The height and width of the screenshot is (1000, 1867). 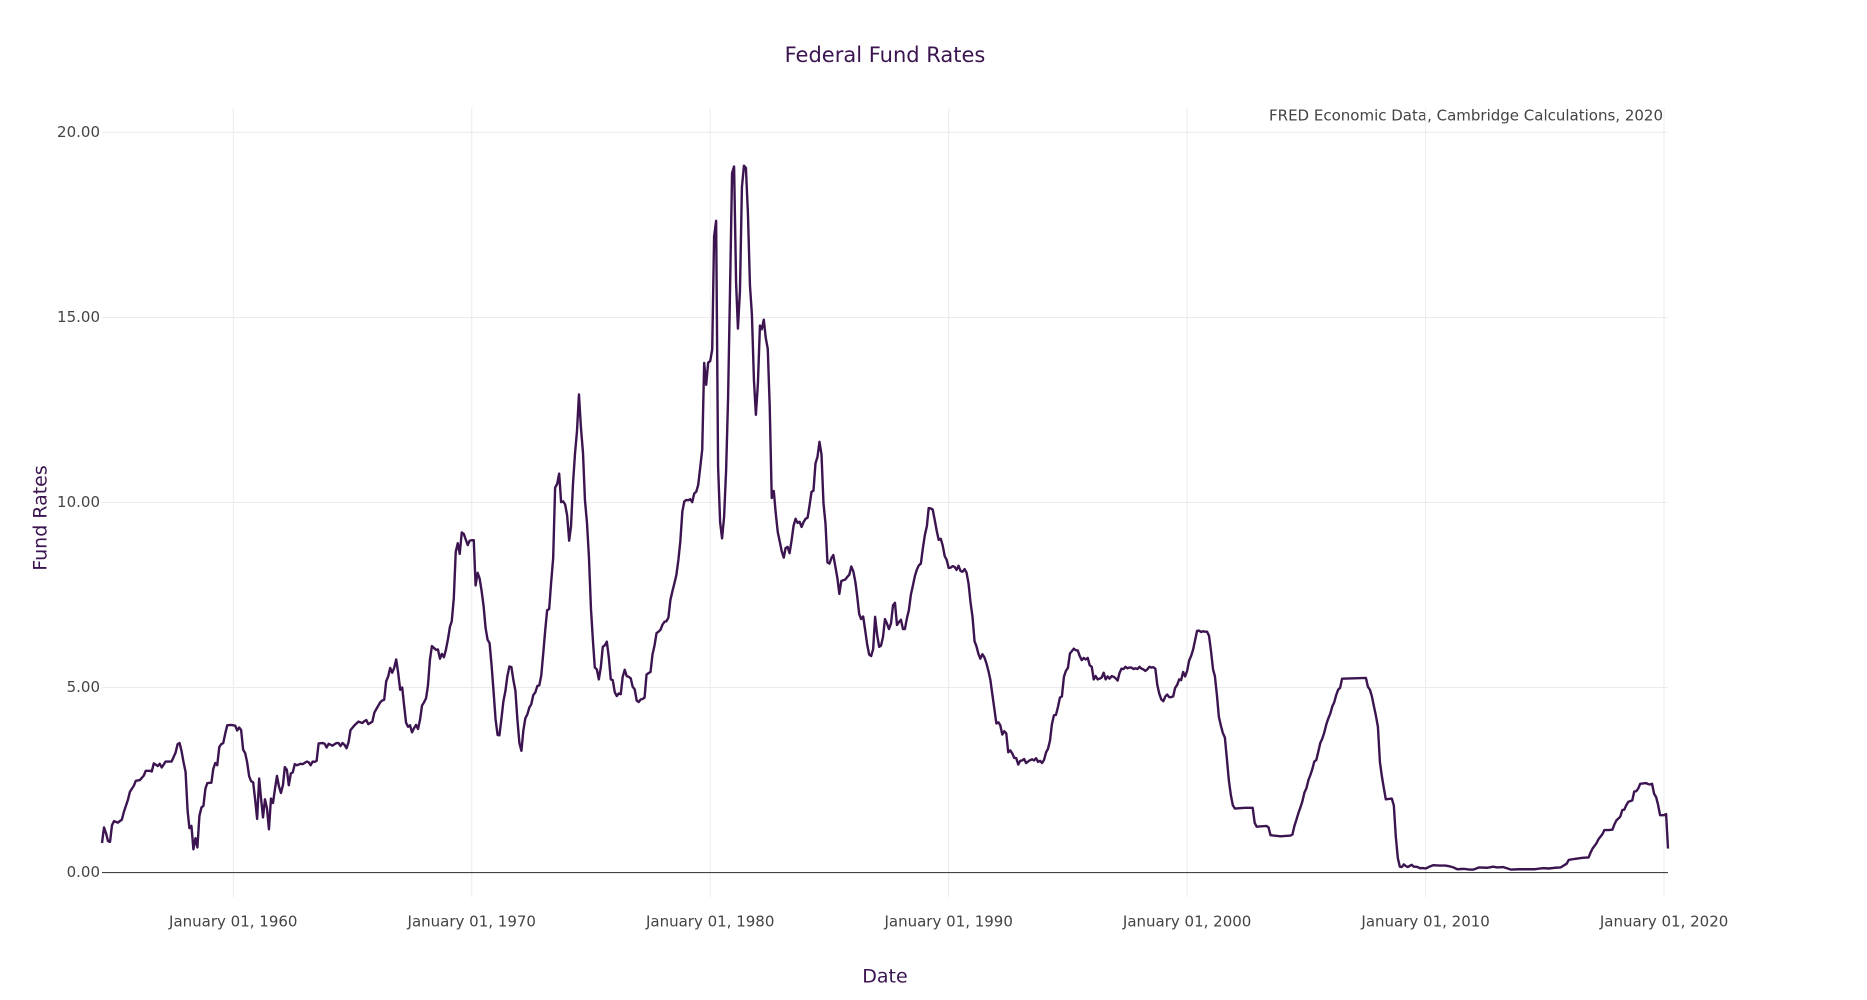 I want to click on x-tick-label: January 01, 1990, so click(x=947, y=922).